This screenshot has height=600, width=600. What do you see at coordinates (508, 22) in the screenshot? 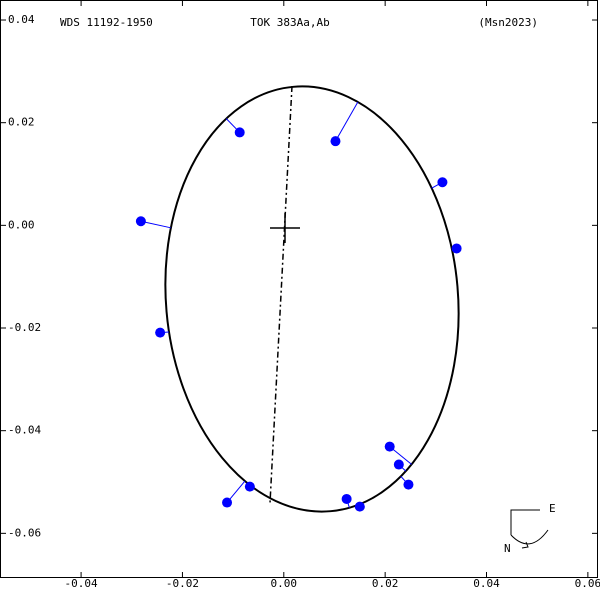
I see `reference: (Msn2023)` at bounding box center [508, 22].